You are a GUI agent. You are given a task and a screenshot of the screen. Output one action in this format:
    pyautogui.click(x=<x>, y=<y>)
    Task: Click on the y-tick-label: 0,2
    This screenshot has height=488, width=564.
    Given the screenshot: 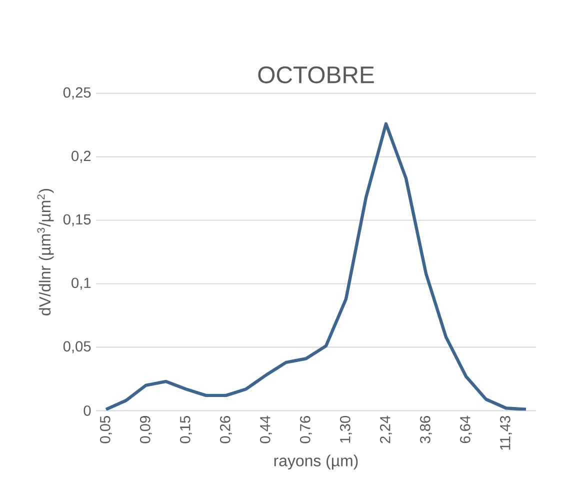 What is the action you would take?
    pyautogui.click(x=81, y=156)
    